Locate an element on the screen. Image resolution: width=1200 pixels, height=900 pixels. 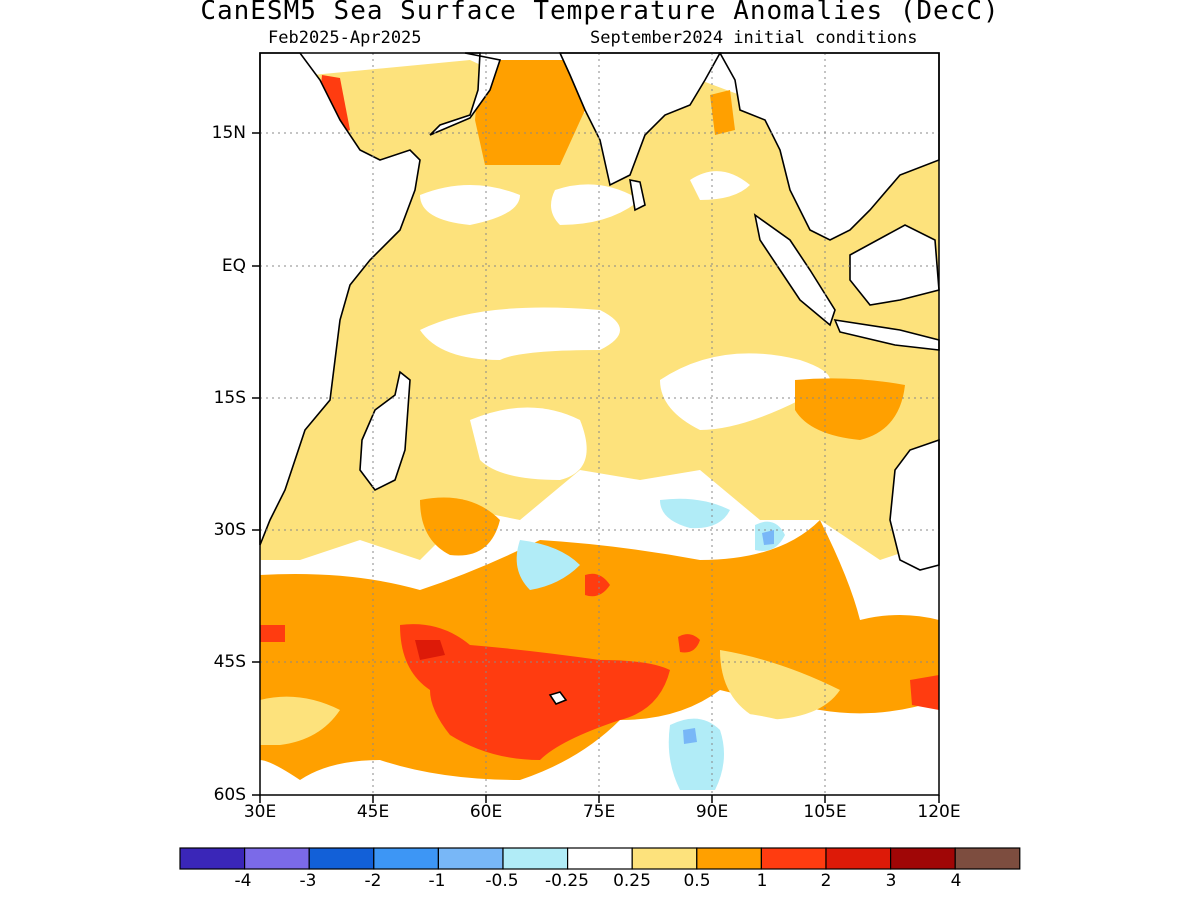
borneo-java-coastline is located at coordinates (894, 265).